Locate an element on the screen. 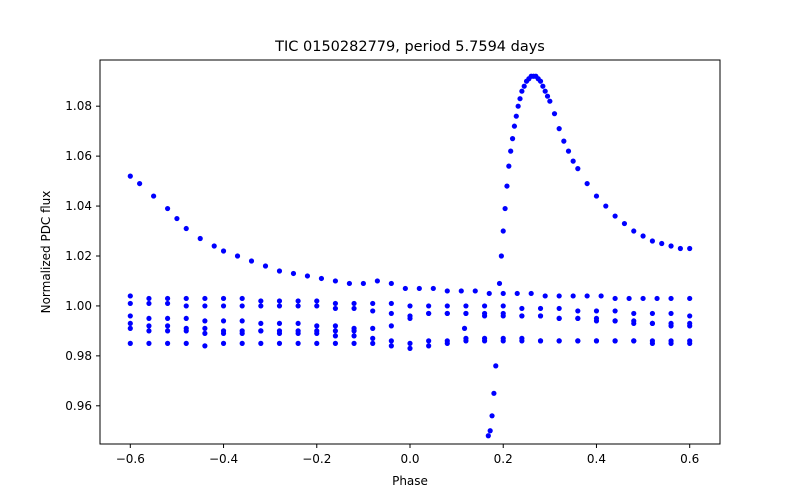 Image resolution: width=800 pixels, height=500 pixels. x-axis-label: Phase is located at coordinates (410, 481).